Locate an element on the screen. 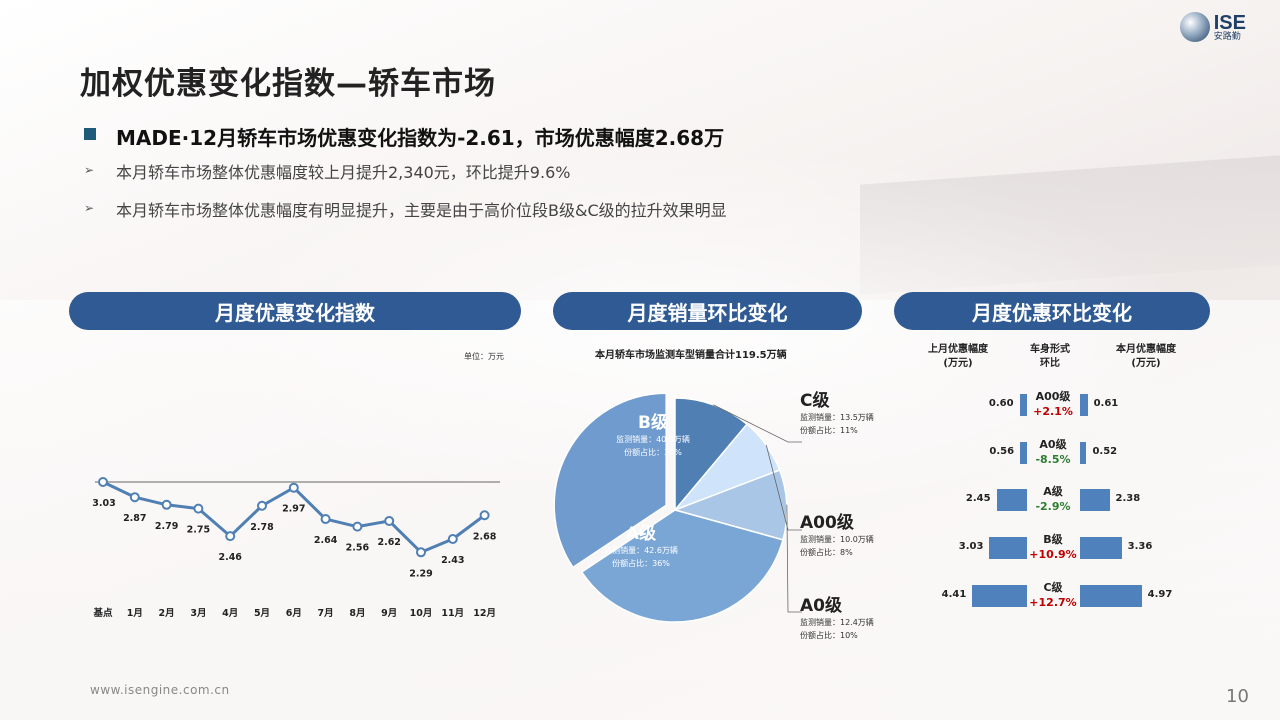 The width and height of the screenshot is (1280, 720). logo-subtext: 安路勤 is located at coordinates (1227, 36).